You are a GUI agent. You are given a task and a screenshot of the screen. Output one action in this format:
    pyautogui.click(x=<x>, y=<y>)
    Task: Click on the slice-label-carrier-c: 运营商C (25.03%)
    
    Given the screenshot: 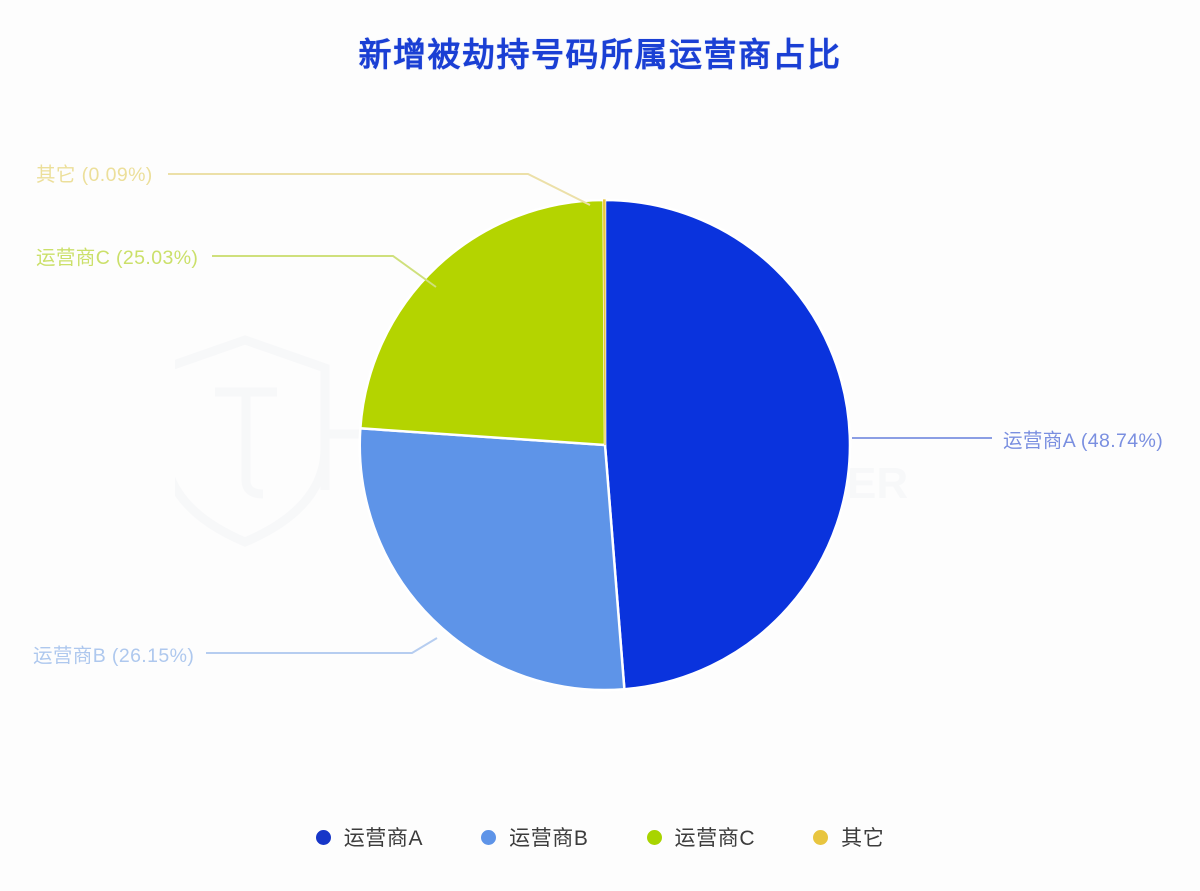 What is the action you would take?
    pyautogui.click(x=117, y=258)
    